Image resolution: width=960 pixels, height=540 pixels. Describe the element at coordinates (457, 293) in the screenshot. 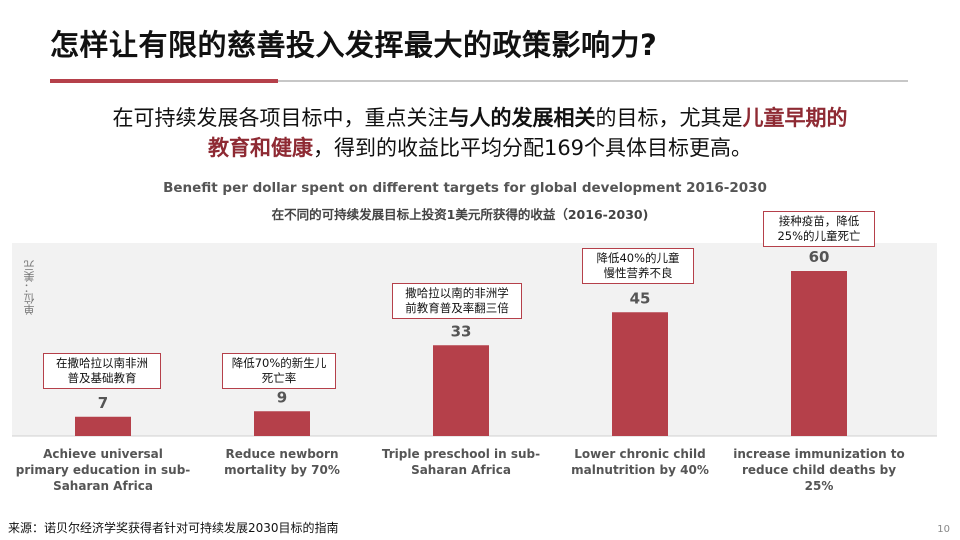

I see `annotation-line: 撒哈拉以南的非洲学` at that location.